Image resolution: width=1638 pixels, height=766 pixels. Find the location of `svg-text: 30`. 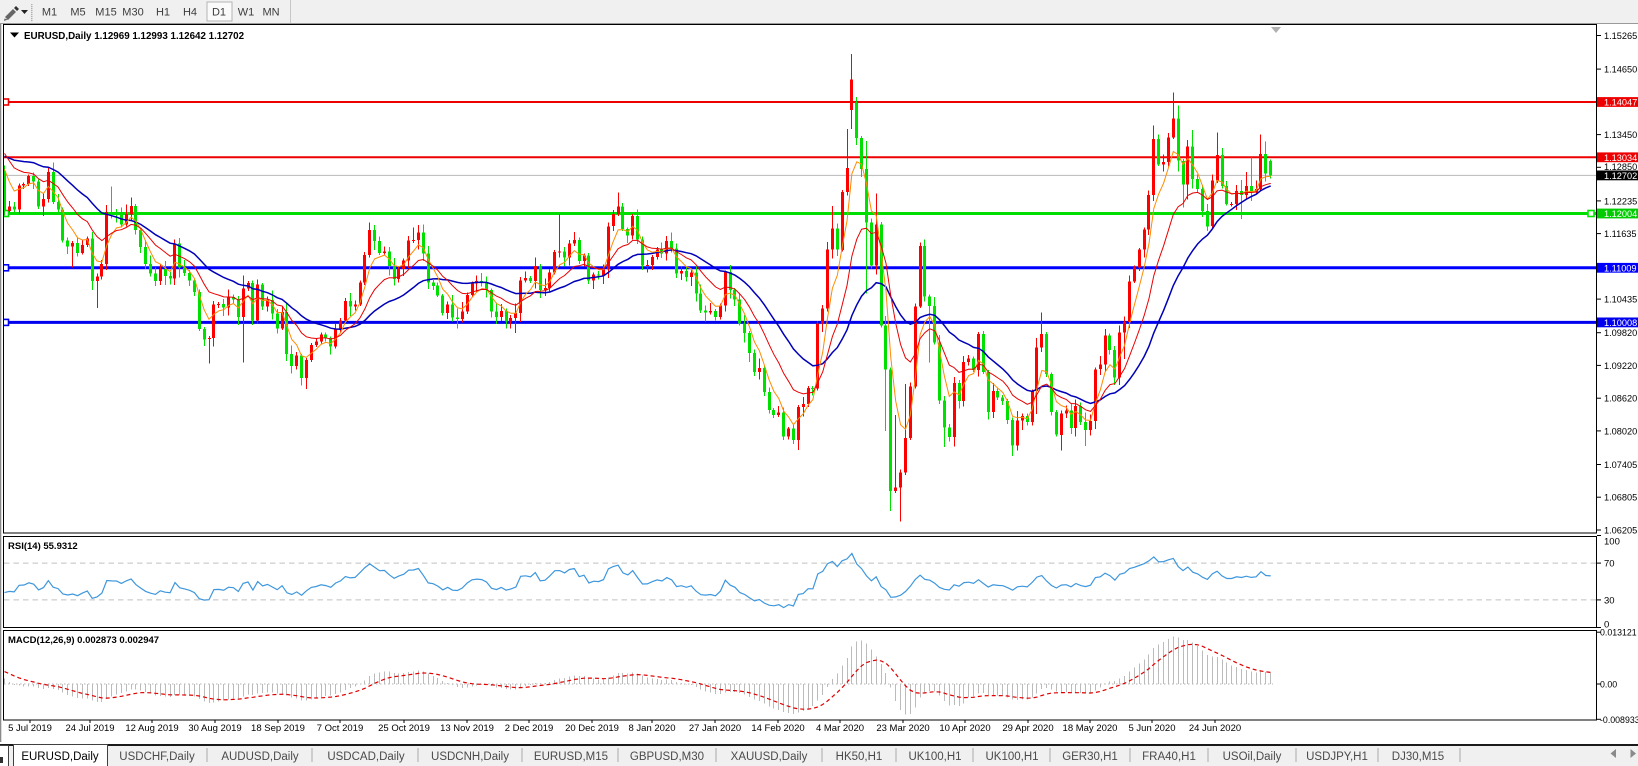

svg-text: 30 is located at coordinates (1609, 600).